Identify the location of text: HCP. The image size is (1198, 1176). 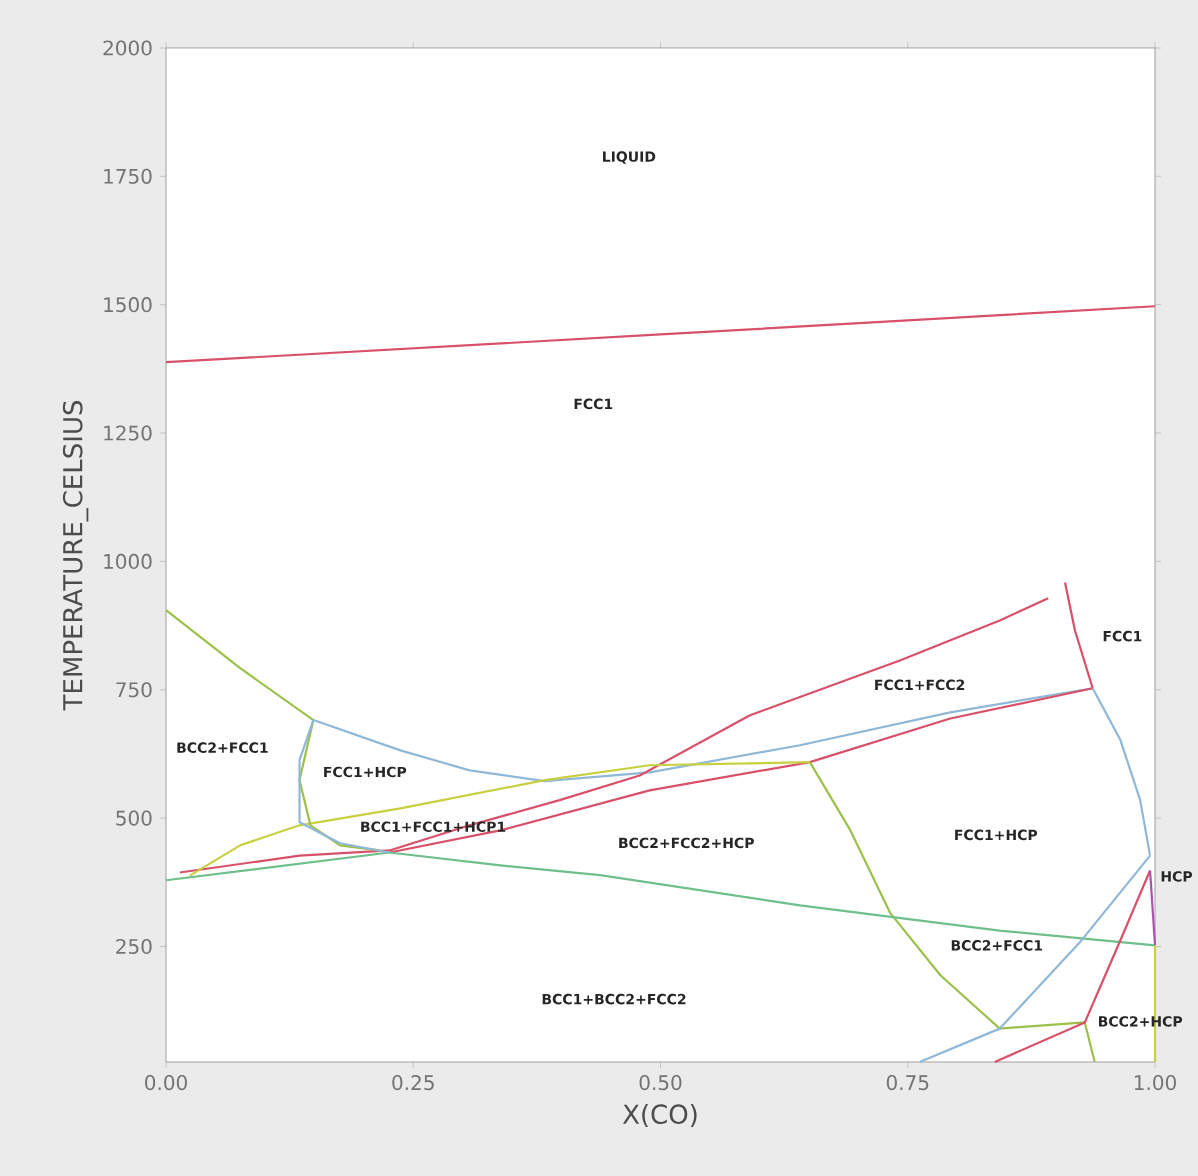
(1177, 876).